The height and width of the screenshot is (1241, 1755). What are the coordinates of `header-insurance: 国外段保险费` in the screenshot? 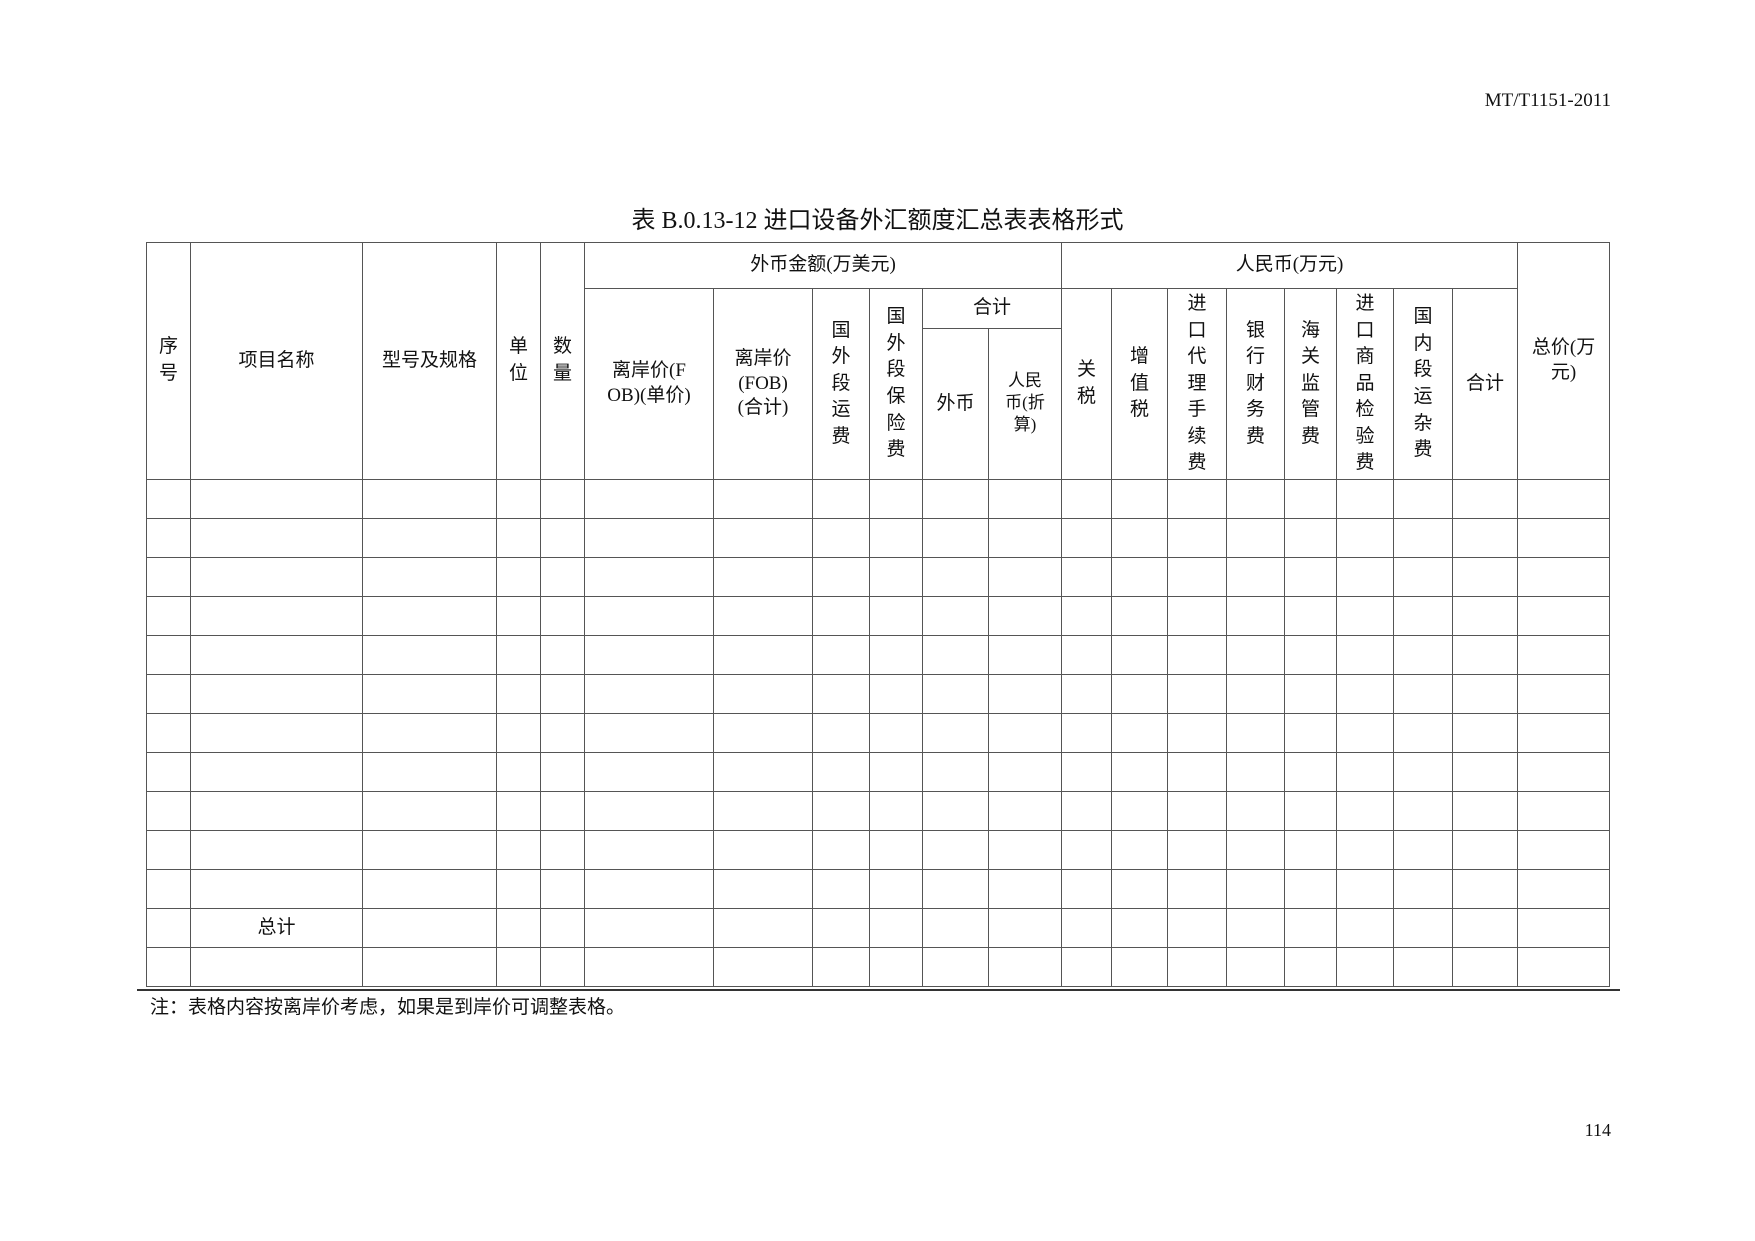 It's located at (896, 384).